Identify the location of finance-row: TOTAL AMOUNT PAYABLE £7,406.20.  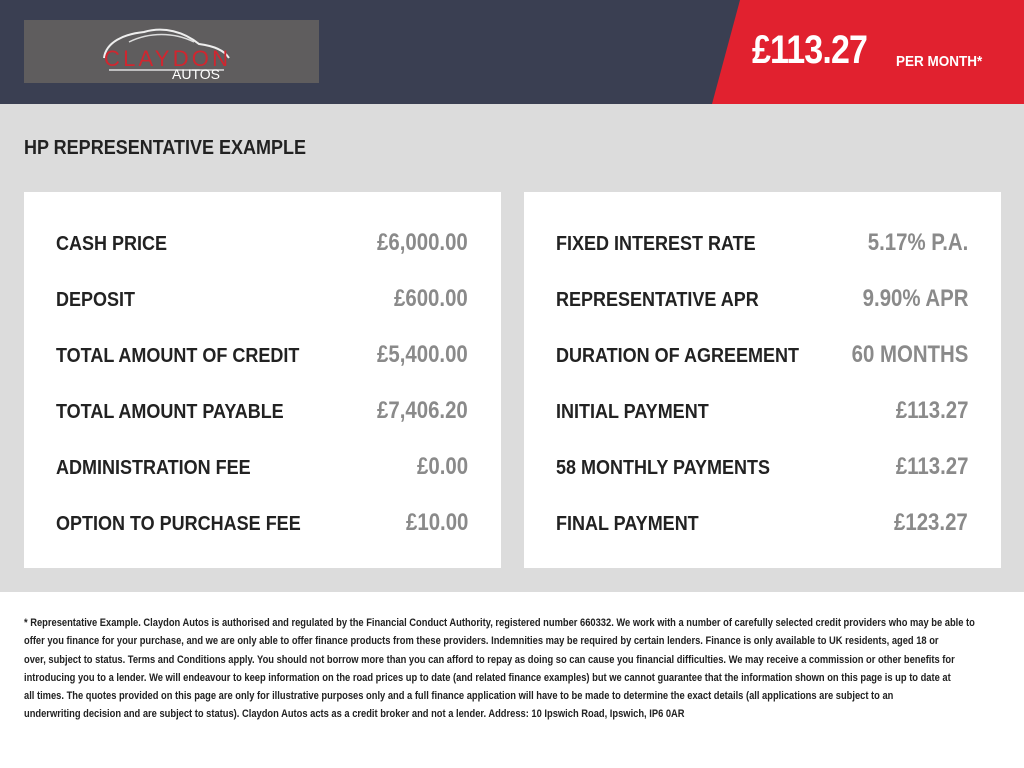
(262, 414).